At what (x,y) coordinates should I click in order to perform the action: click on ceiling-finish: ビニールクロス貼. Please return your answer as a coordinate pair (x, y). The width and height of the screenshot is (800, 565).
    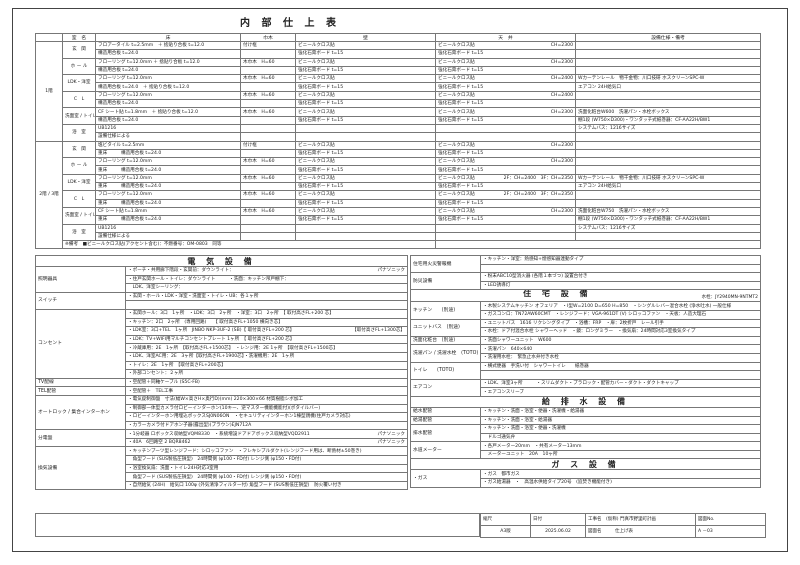
    Looking at the image, I should click on (456, 195).